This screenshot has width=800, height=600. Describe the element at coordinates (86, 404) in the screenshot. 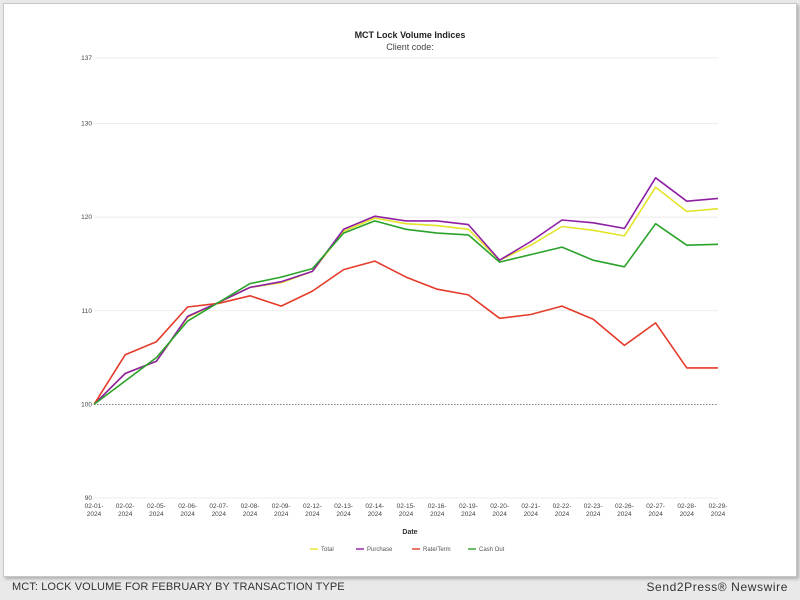

I see `y-tick-label: 100` at that location.